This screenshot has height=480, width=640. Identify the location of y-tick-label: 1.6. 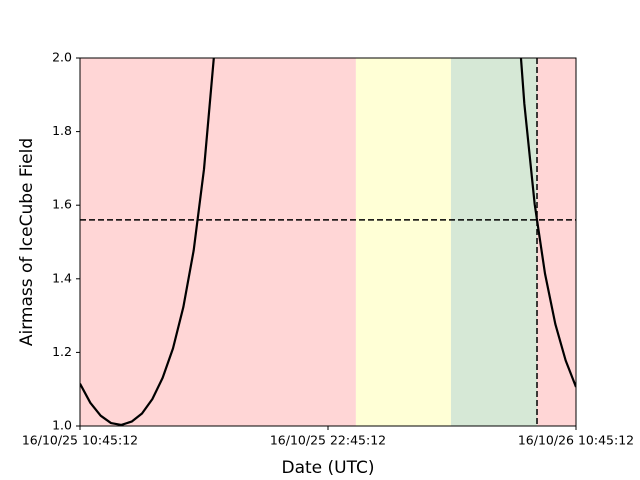
(62, 204).